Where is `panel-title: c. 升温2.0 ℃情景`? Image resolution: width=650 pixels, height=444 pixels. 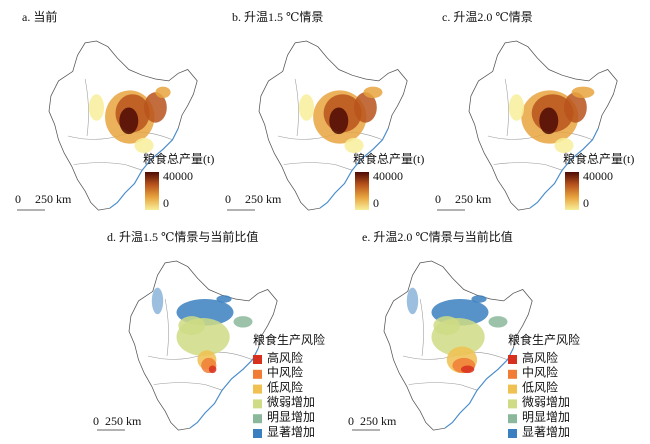
panel-title: c. 升温2.0 ℃情景 is located at coordinates (487, 17).